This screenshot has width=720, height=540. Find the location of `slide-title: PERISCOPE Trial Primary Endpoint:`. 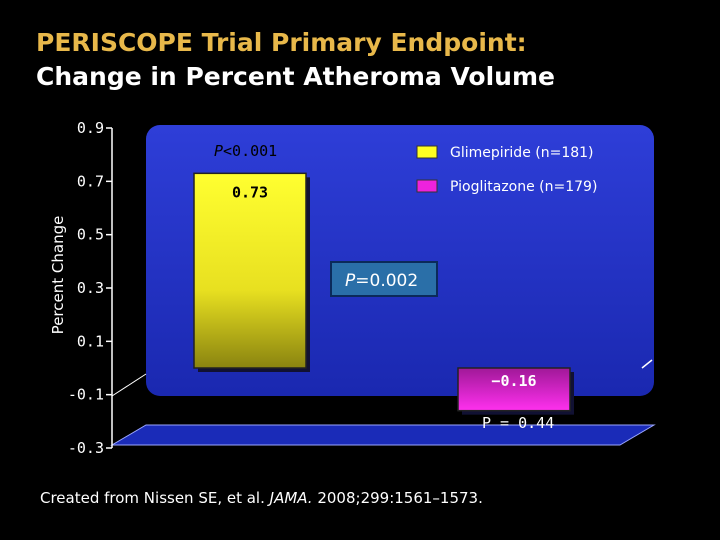

slide-title: PERISCOPE Trial Primary Endpoint: is located at coordinates (281, 42).